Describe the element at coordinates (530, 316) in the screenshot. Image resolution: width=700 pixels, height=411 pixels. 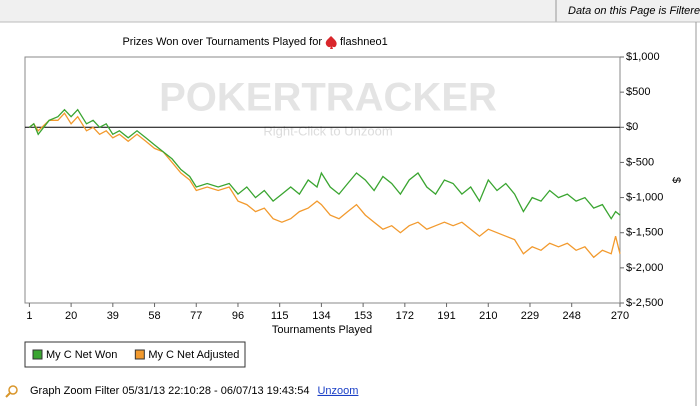
I see `x-tick-label: 229` at that location.